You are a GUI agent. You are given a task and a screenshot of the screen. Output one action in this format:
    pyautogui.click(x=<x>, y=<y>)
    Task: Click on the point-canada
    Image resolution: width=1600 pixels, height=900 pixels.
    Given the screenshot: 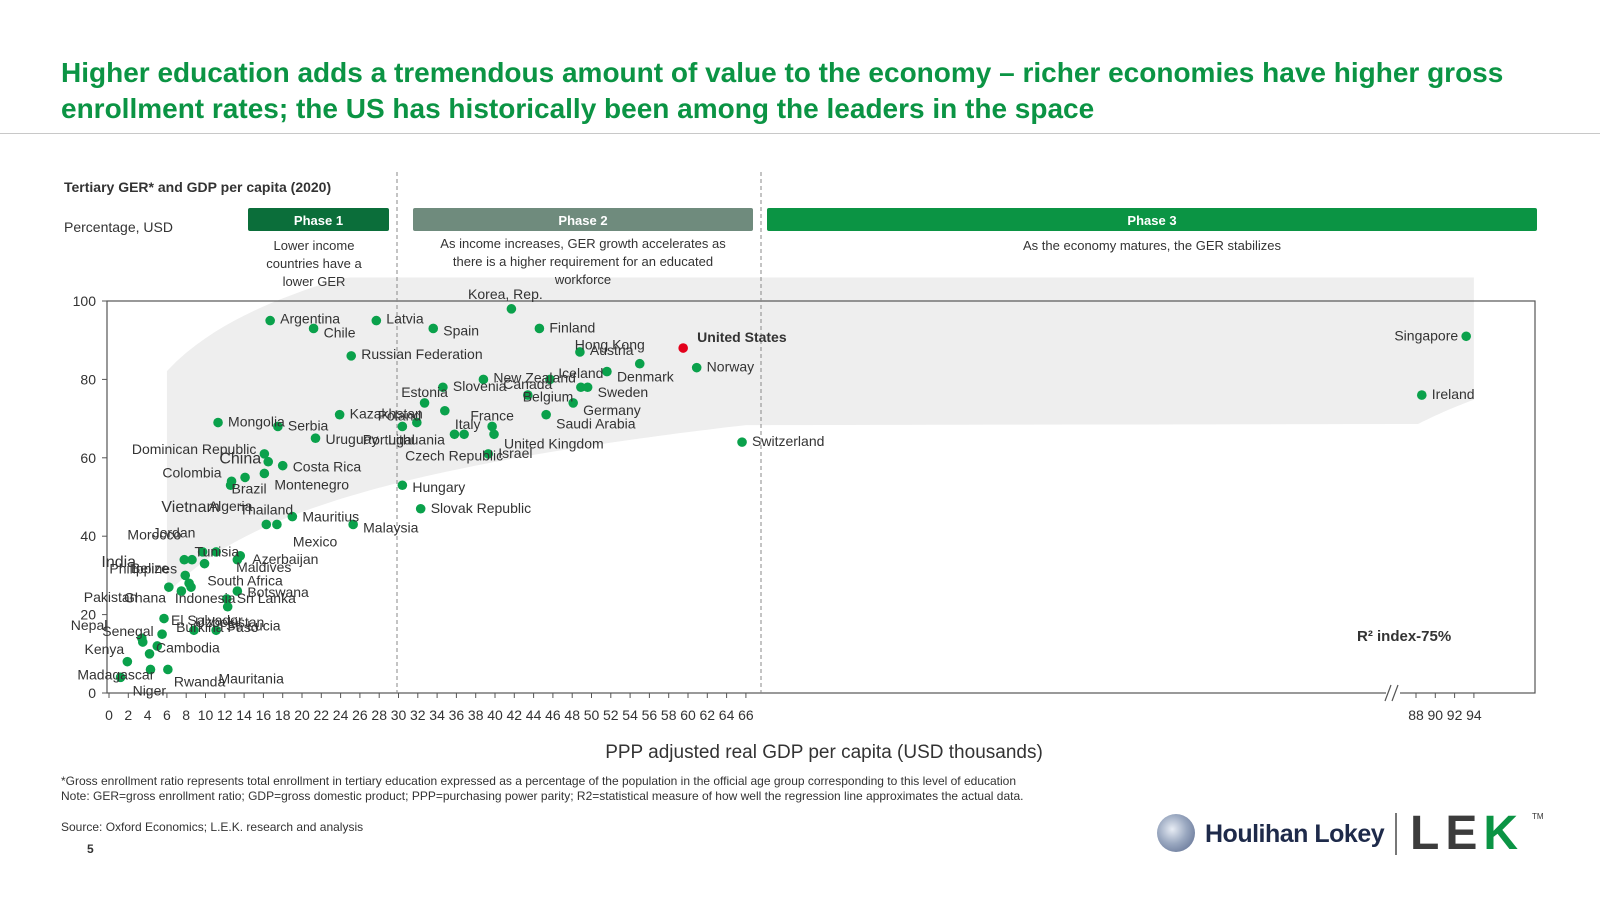 What is the action you would take?
    pyautogui.click(x=528, y=395)
    